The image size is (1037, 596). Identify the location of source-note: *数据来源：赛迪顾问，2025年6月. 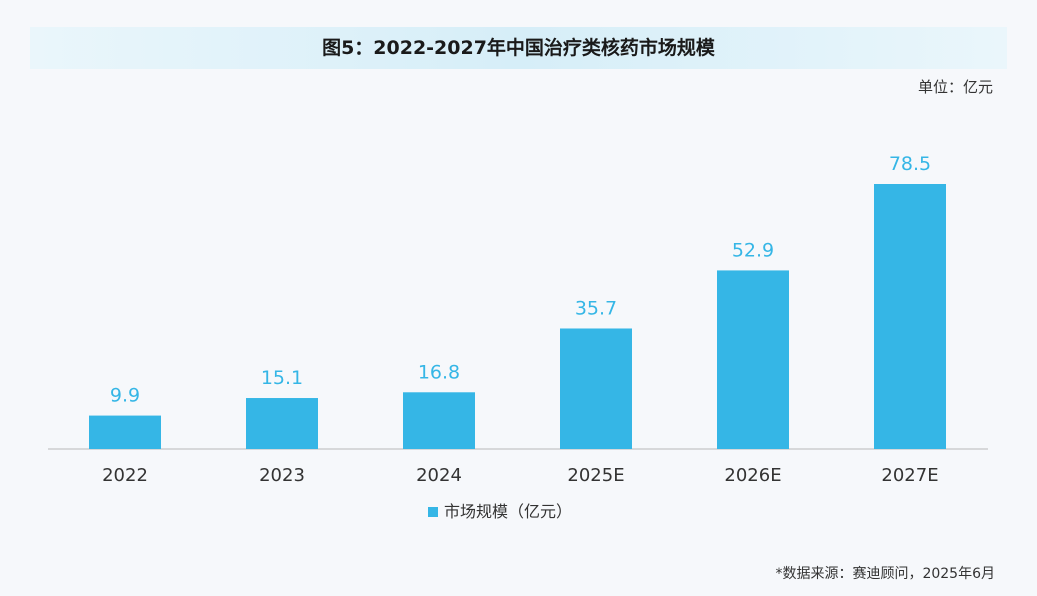
(885, 574).